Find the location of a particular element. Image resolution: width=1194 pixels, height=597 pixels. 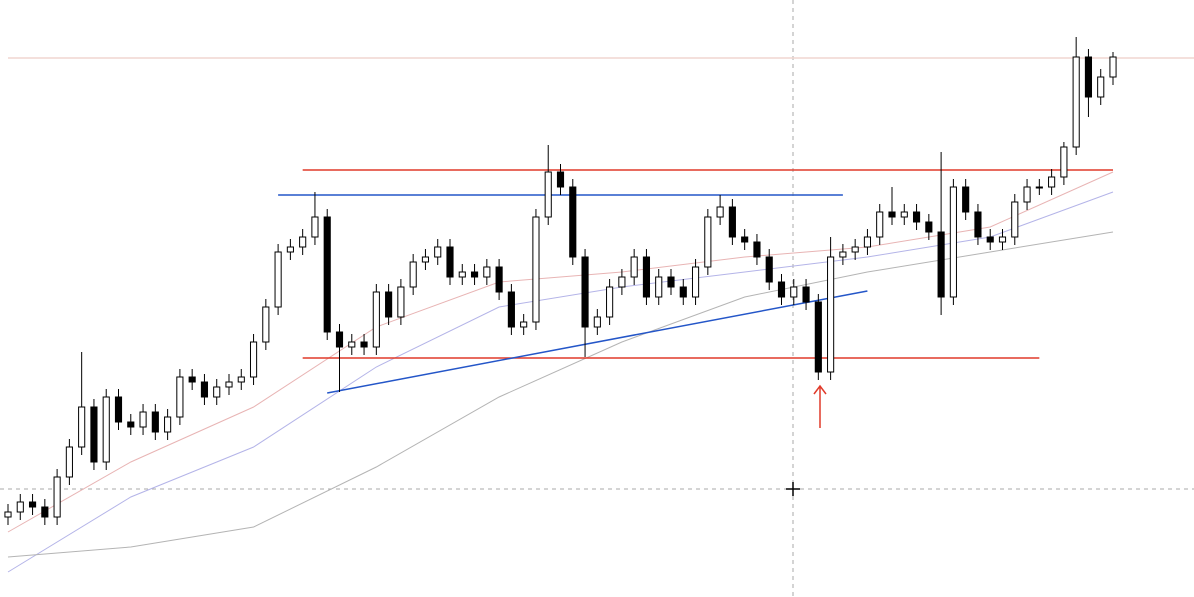

arrow is located at coordinates (820, 406).